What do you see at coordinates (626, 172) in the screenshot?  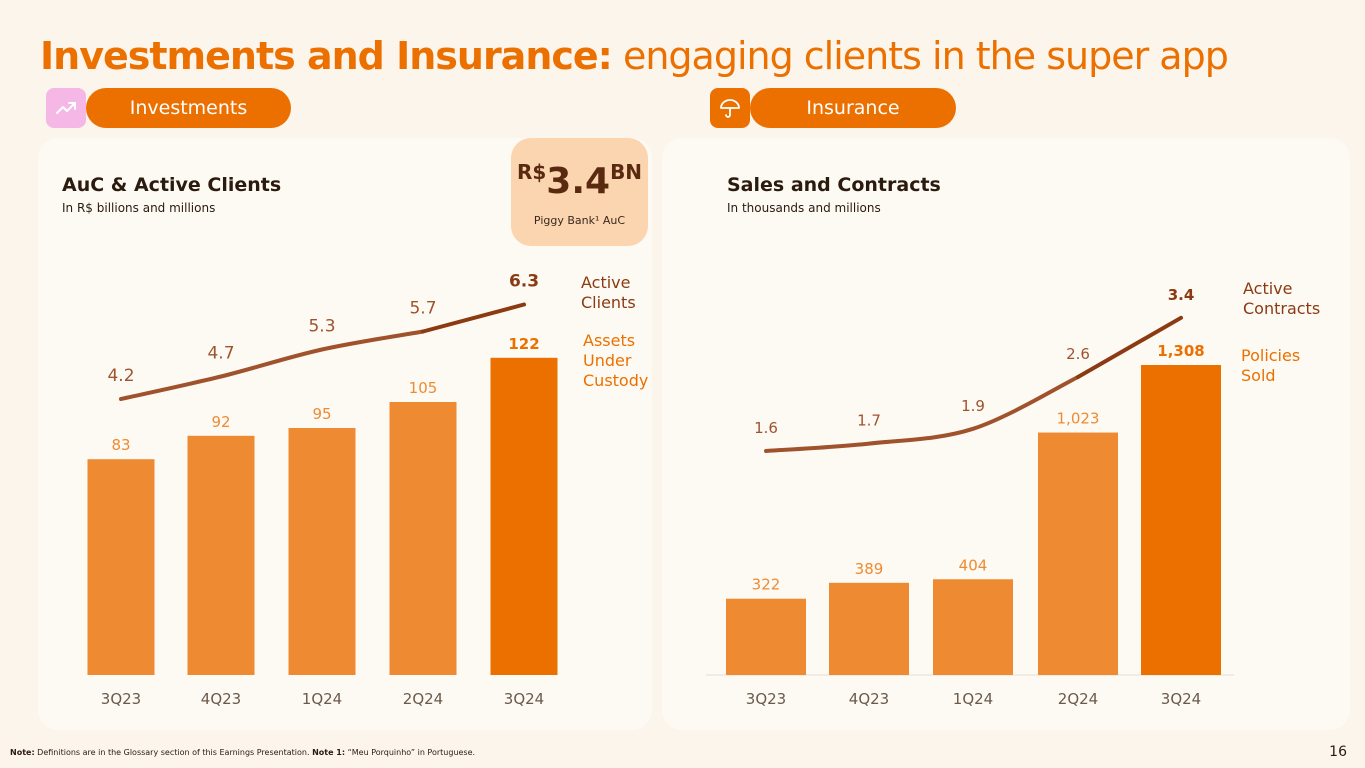 I see `badge-unit: BN` at bounding box center [626, 172].